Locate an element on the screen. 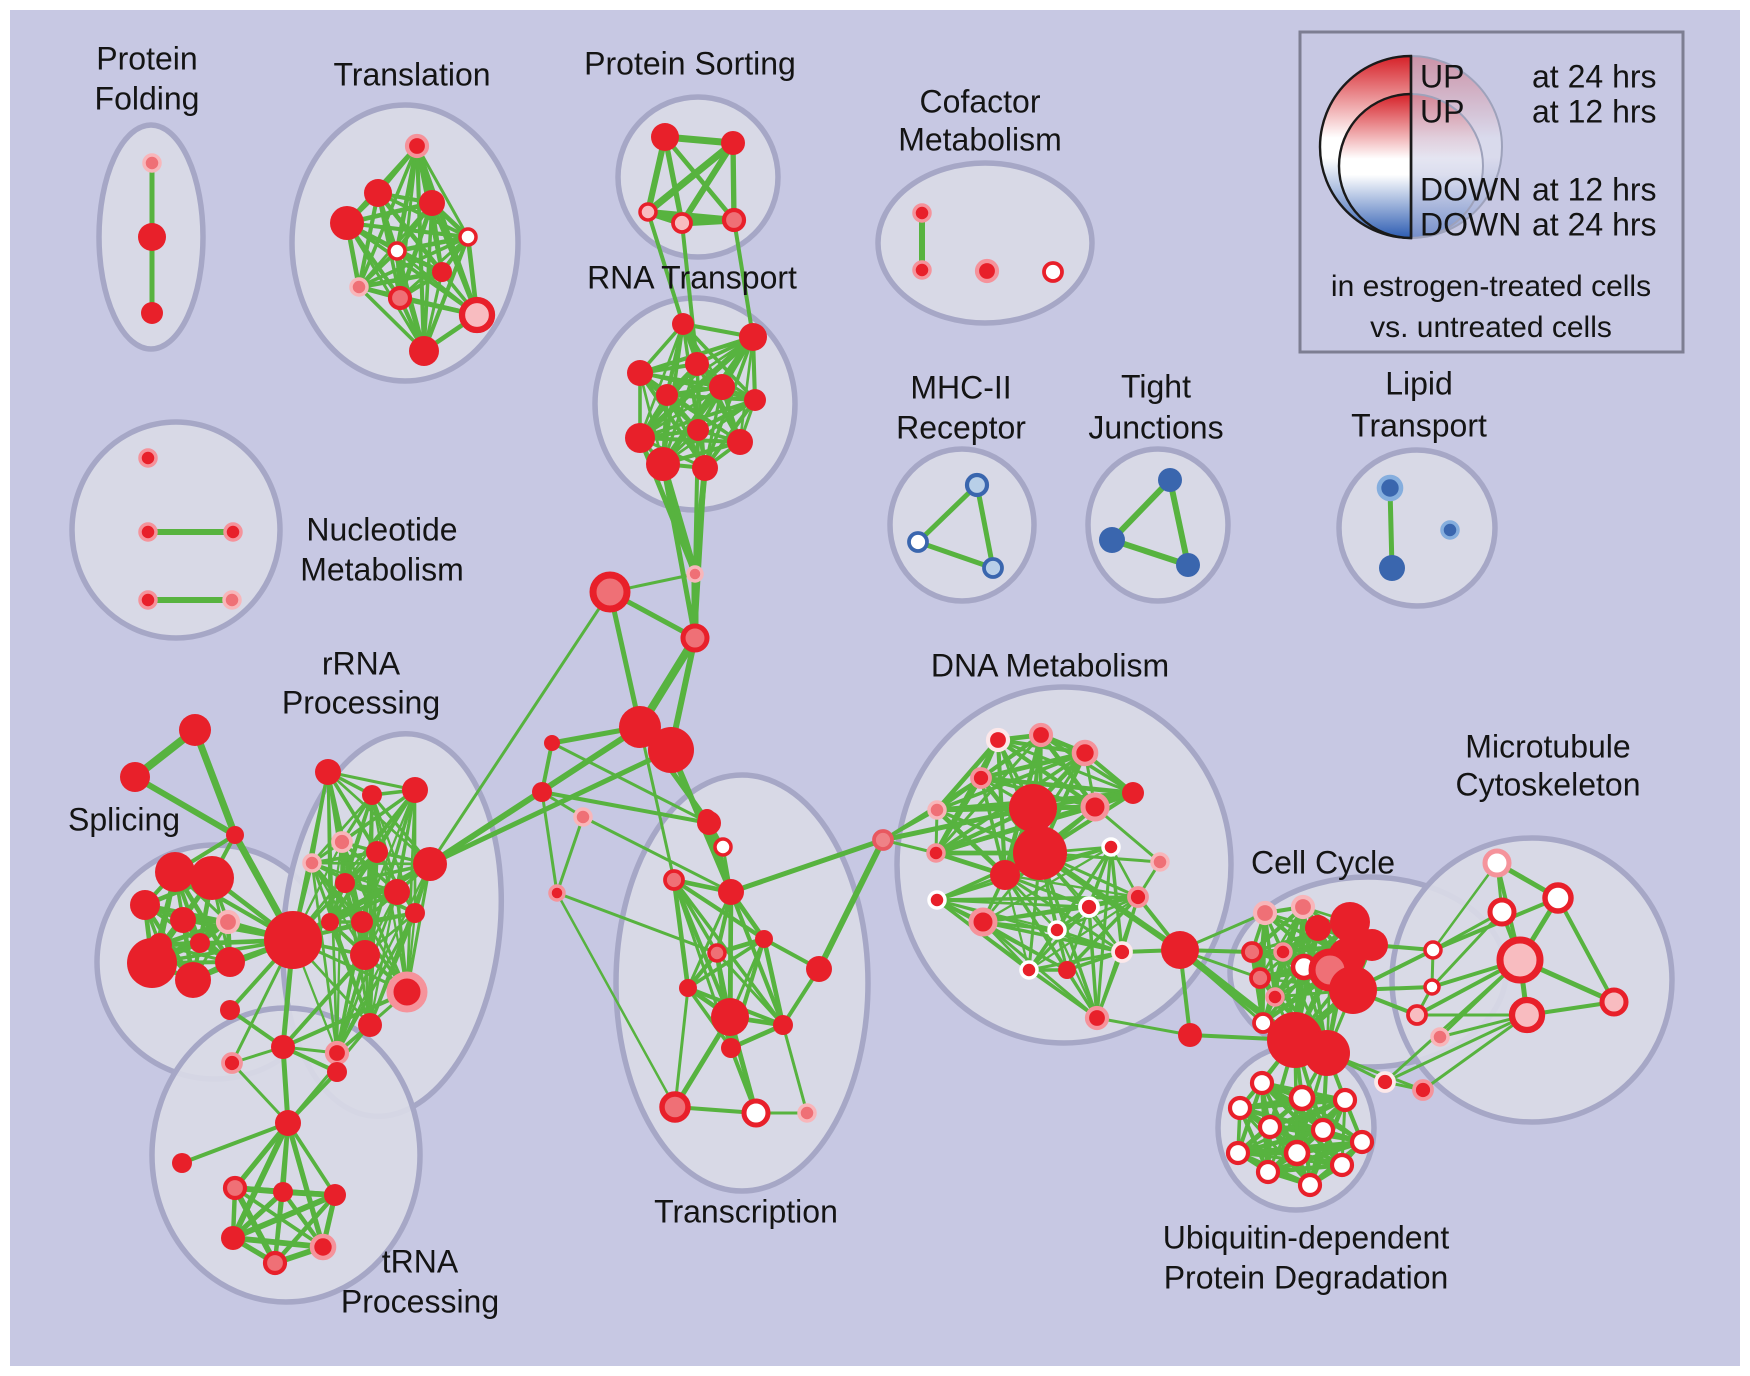 This screenshot has width=1750, height=1376. network-node-18-rmp is located at coordinates (734, 220).